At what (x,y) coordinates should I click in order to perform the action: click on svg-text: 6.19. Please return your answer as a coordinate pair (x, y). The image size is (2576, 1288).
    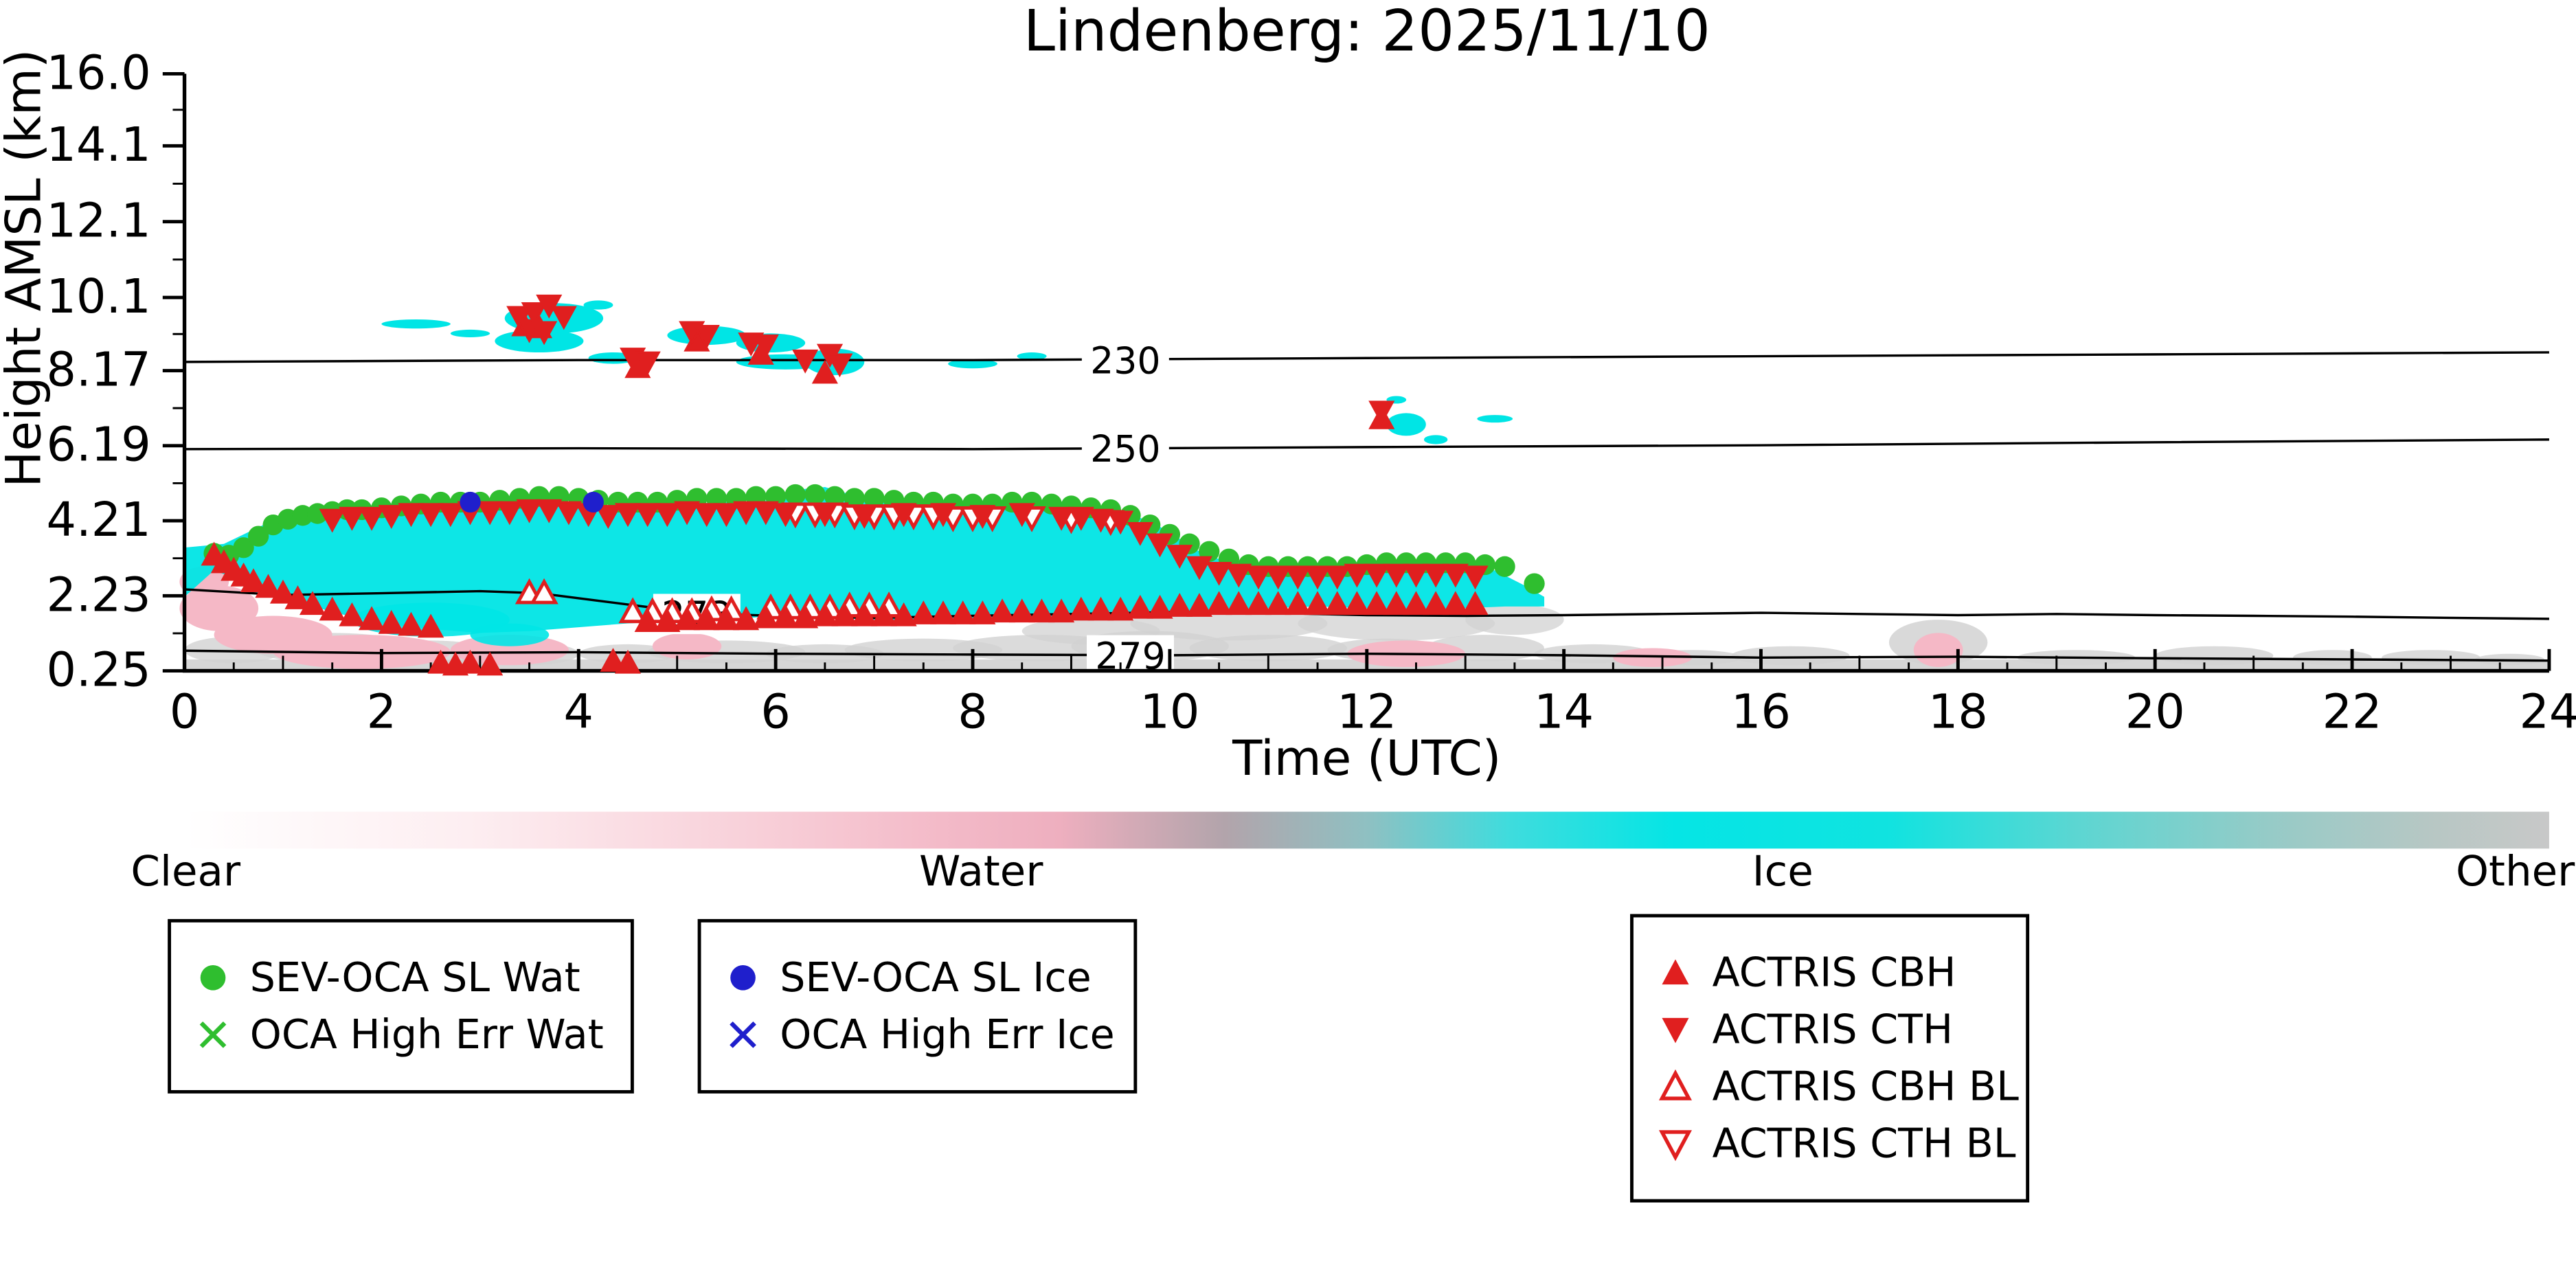
    Looking at the image, I should click on (99, 445).